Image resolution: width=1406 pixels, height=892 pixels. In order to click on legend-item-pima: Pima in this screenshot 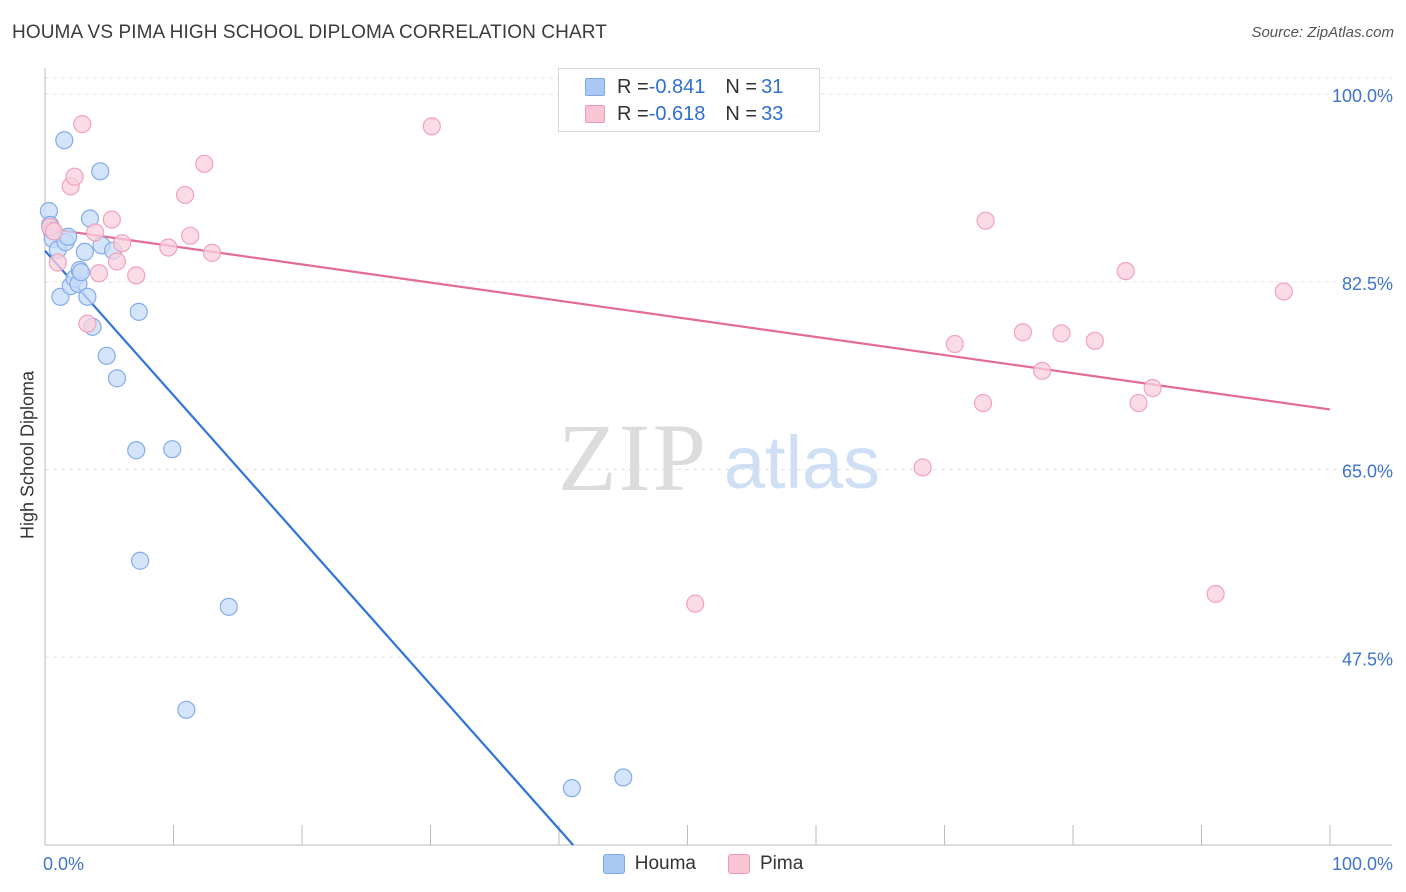, I will do `click(765, 864)`.